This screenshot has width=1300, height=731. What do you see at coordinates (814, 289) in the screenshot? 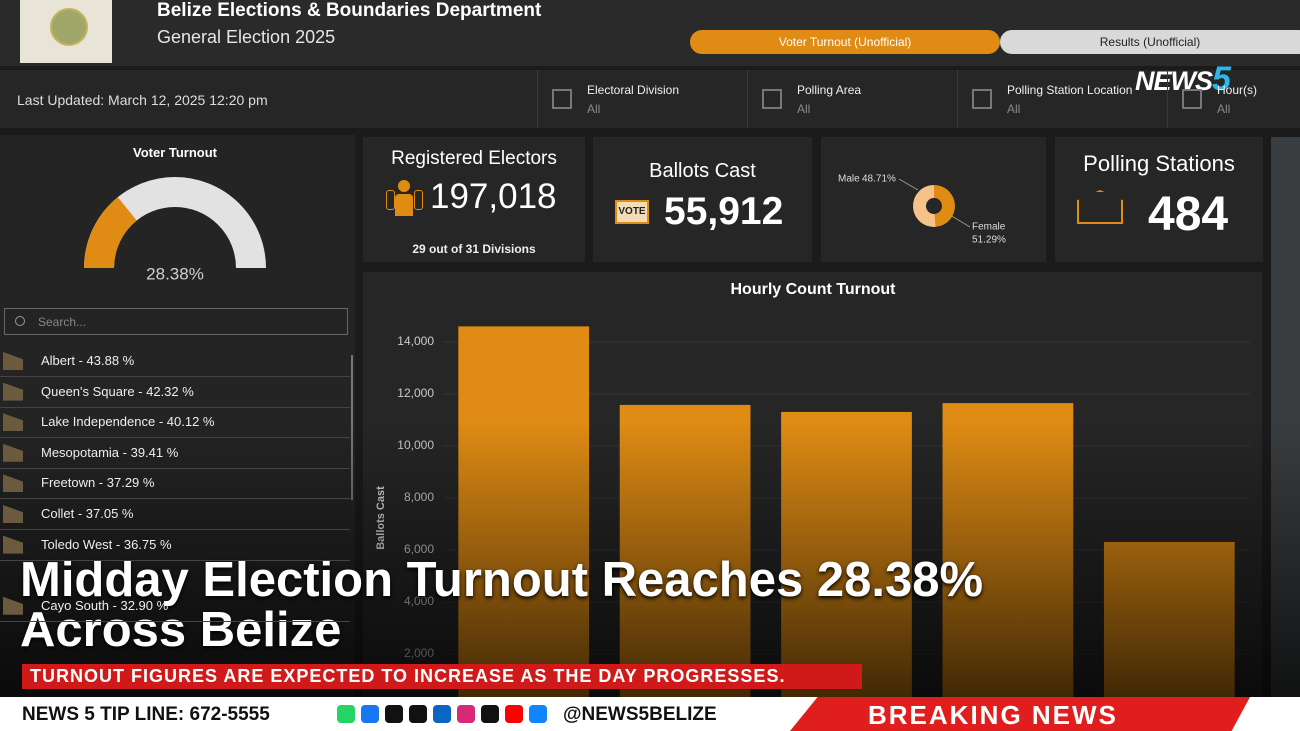
I see `chart-title: Hourly Count Turnout` at bounding box center [814, 289].